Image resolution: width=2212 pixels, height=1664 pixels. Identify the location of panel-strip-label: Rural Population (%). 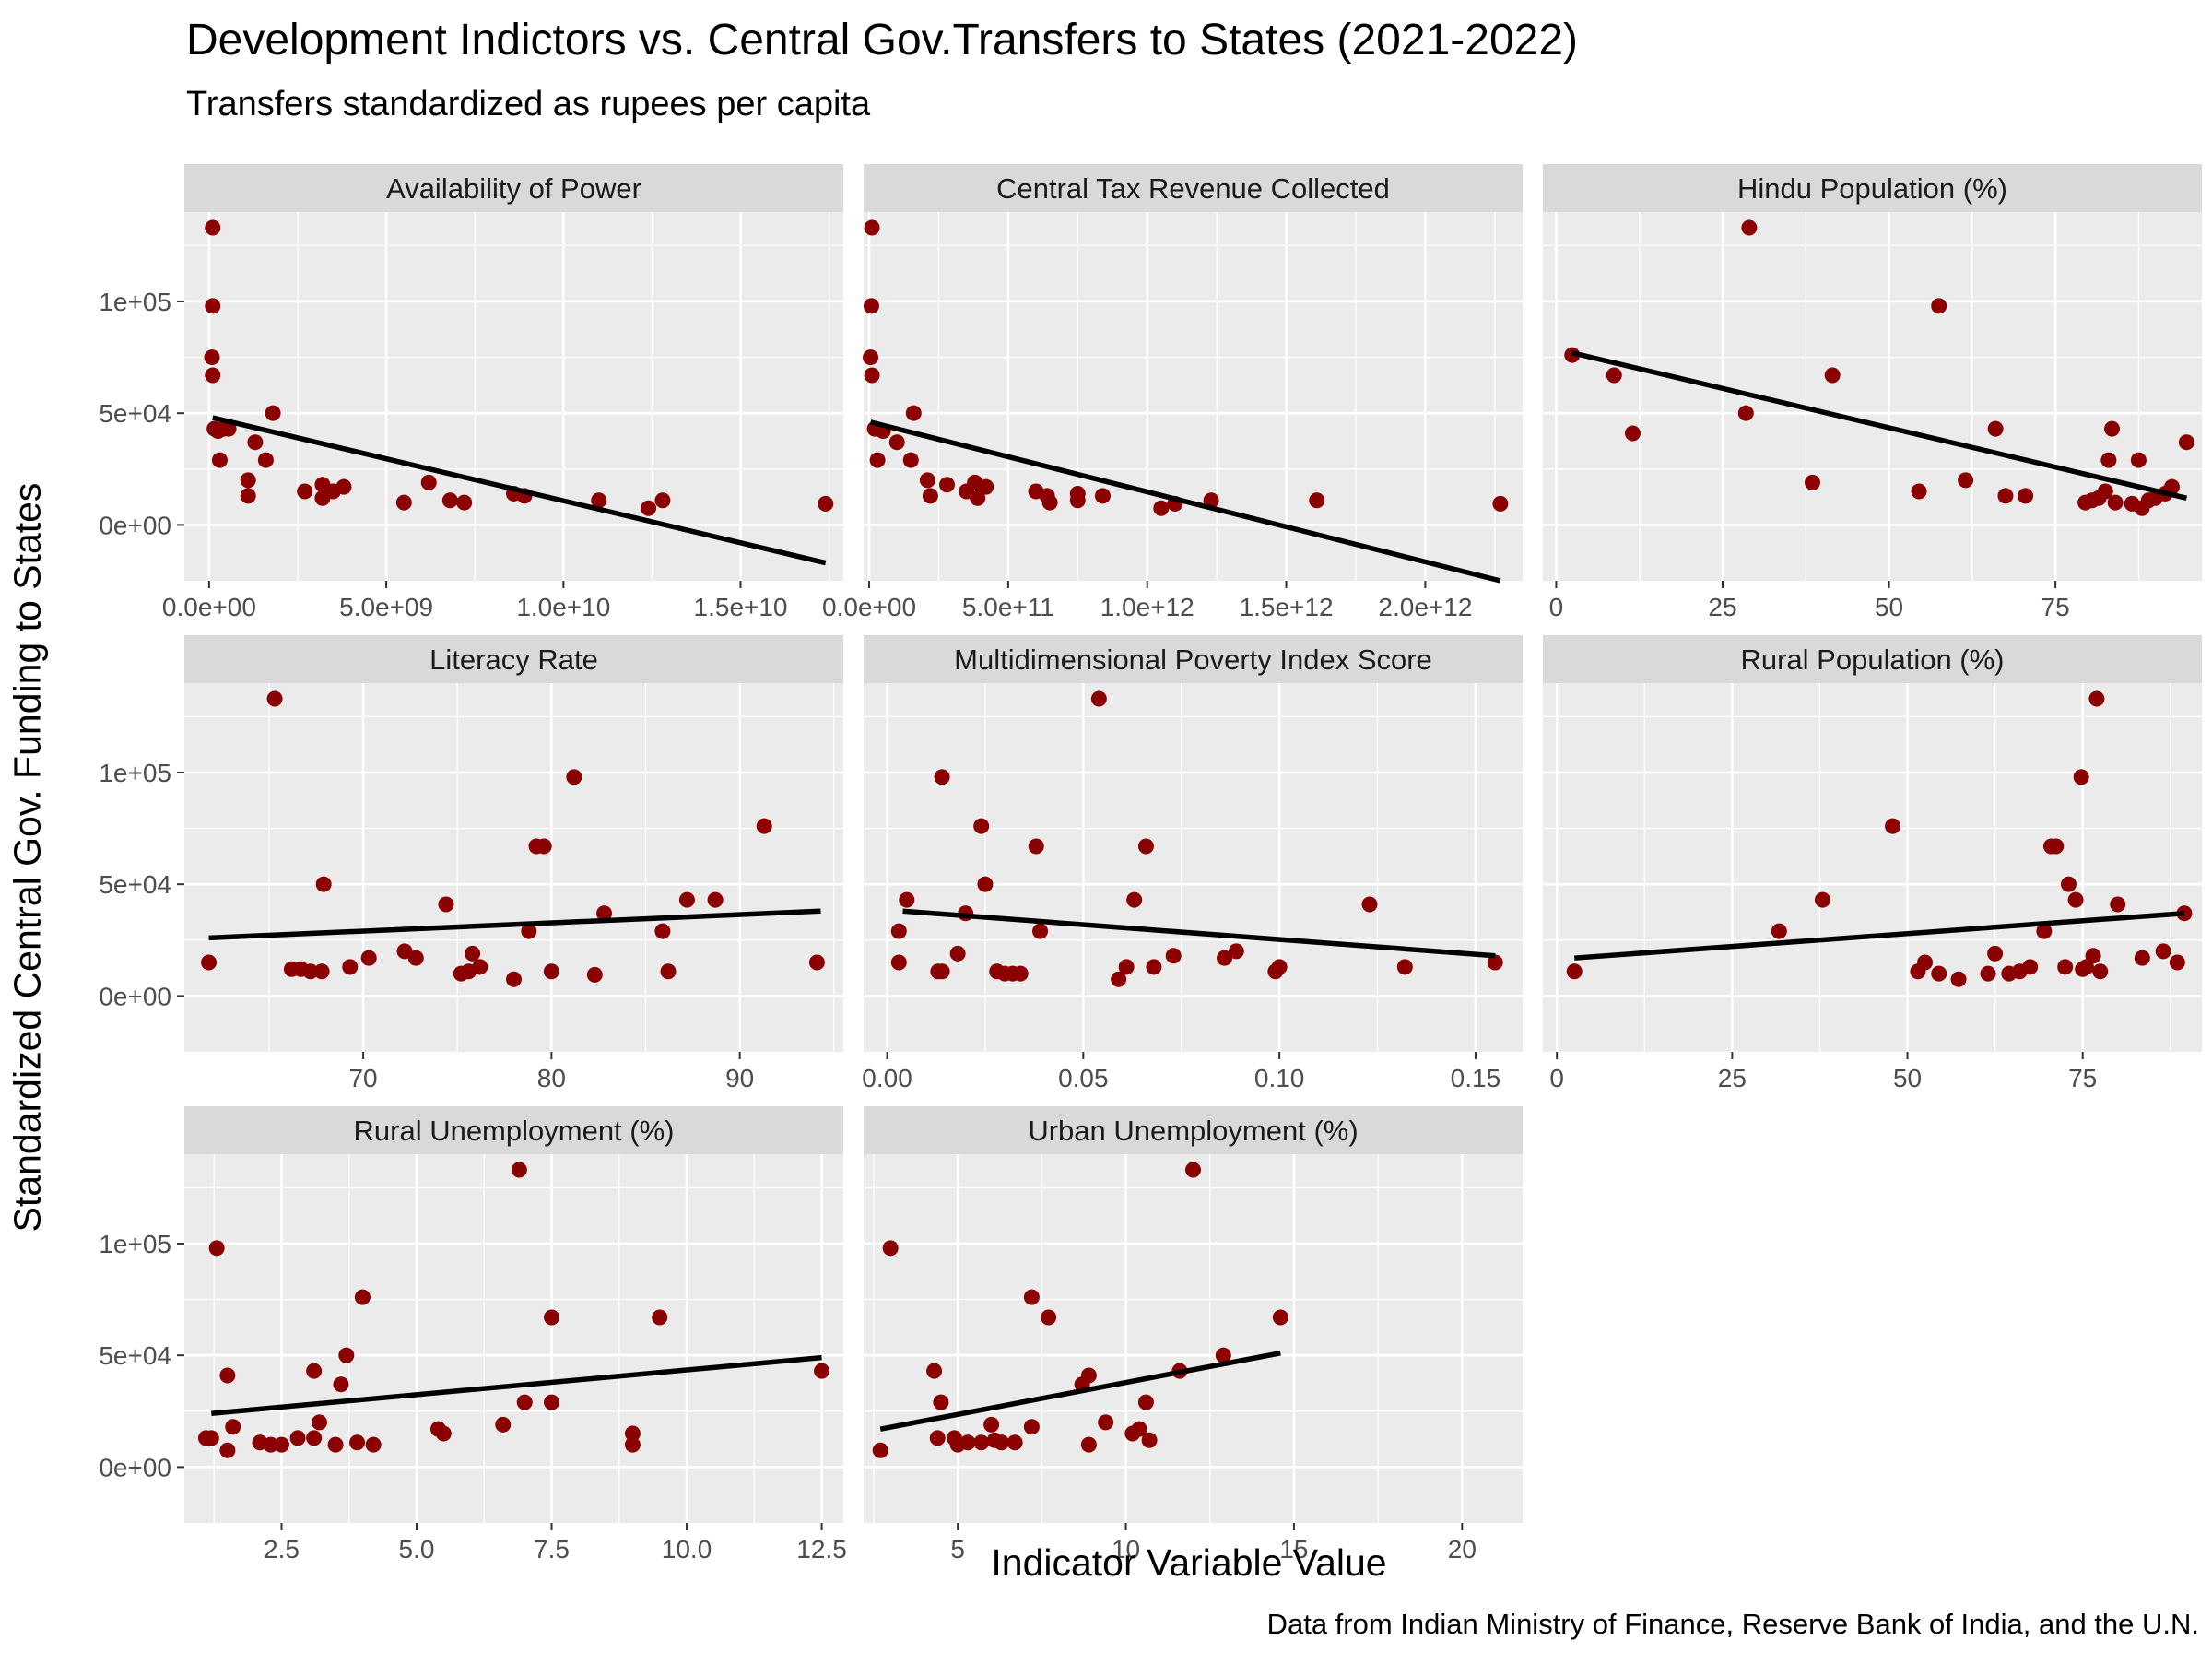
(1872, 659).